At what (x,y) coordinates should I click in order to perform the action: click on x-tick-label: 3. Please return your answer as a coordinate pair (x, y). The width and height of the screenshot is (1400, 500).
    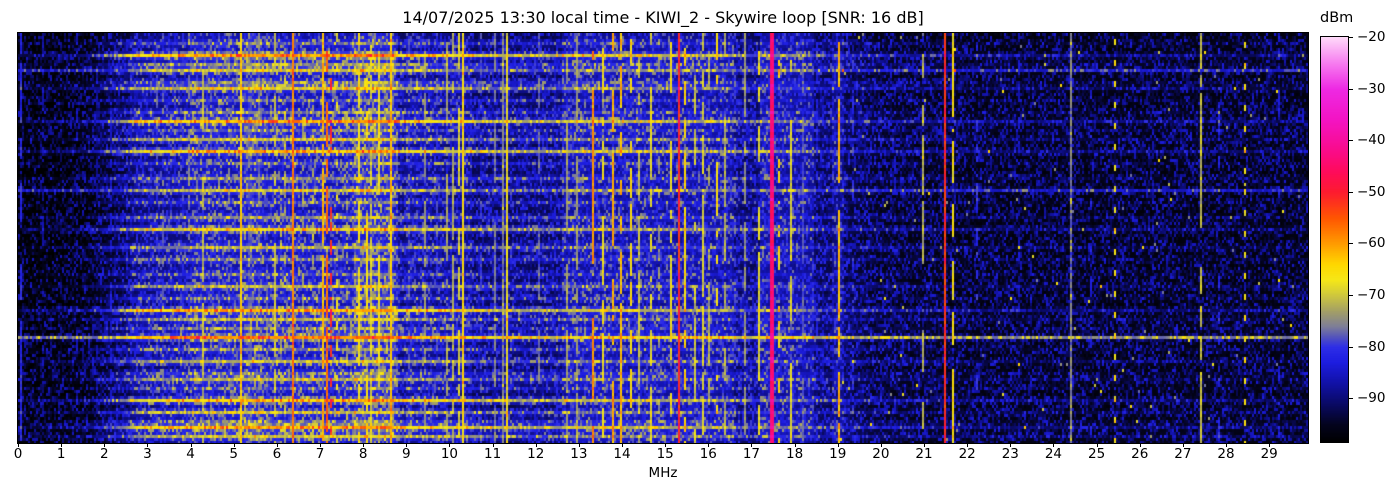
    Looking at the image, I should click on (147, 454).